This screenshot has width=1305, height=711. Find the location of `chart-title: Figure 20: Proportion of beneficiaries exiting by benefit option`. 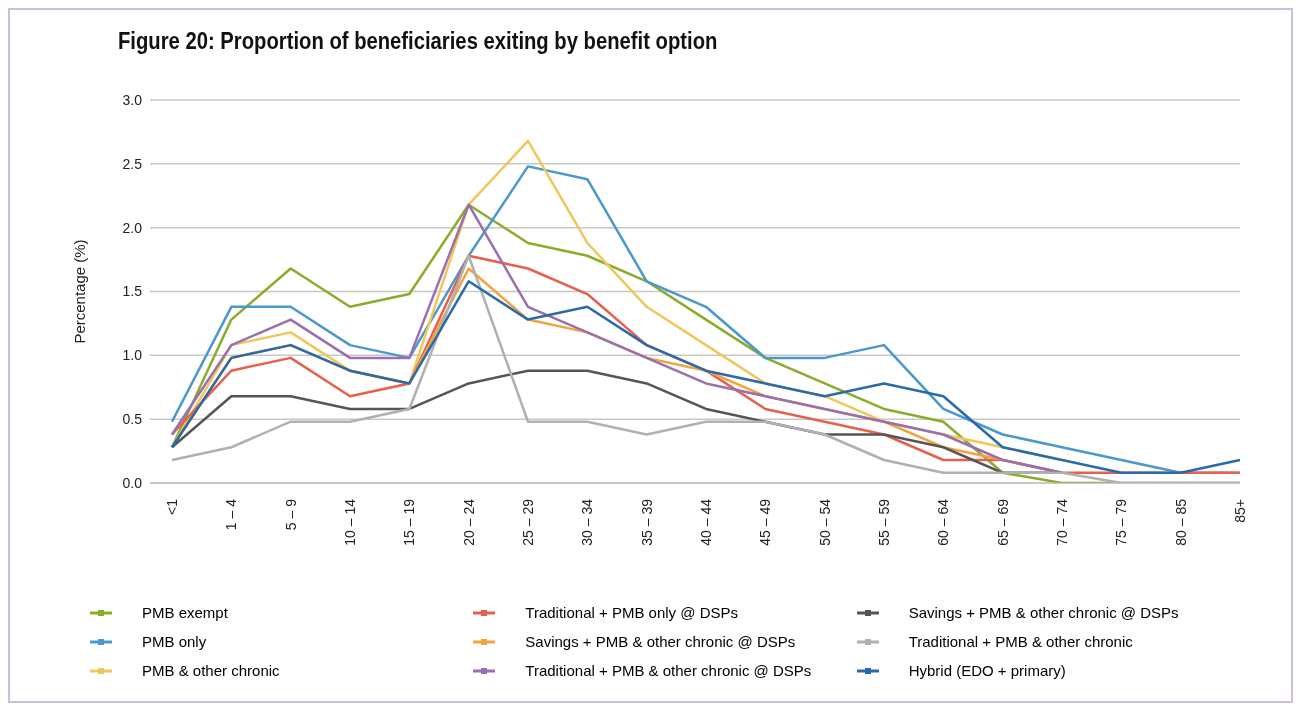

chart-title: Figure 20: Proportion of beneficiaries exiting by benefit option is located at coordinates (418, 41).